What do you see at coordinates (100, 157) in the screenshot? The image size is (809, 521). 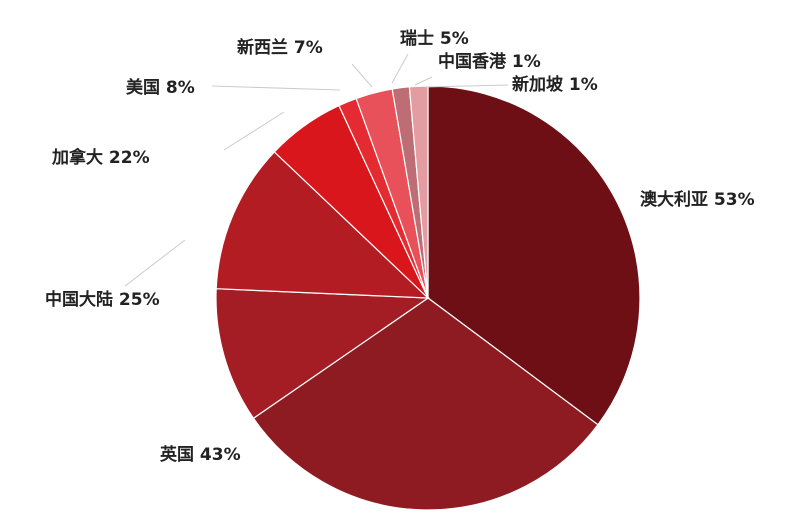 I see `slice-label-4: 加拿大 22%` at bounding box center [100, 157].